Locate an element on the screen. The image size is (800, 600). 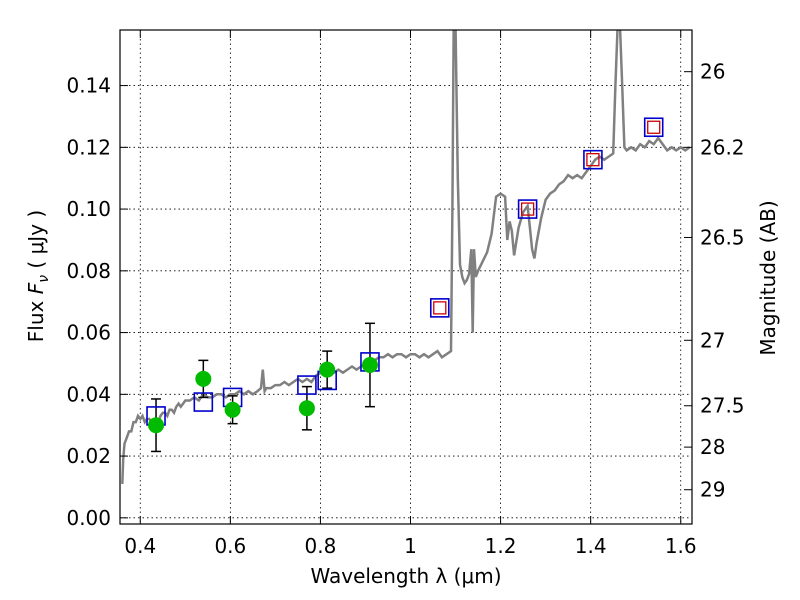
y-tick-label: 0.00 is located at coordinates (88, 518).